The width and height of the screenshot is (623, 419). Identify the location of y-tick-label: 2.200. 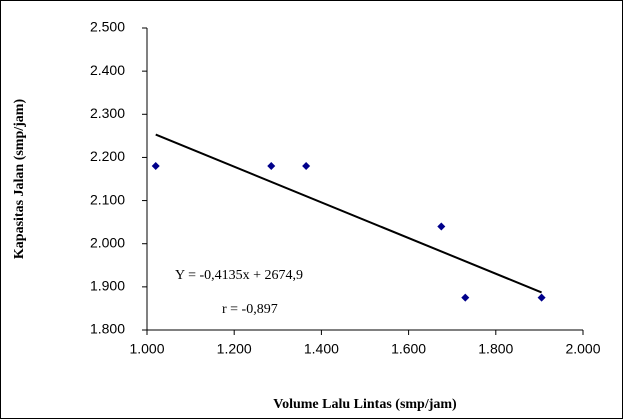
(107, 156).